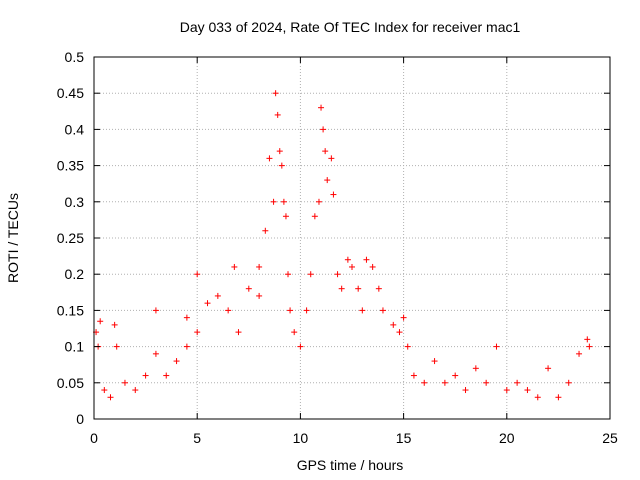 This screenshot has width=640, height=480. I want to click on y-tick-label: 0.15, so click(70, 310).